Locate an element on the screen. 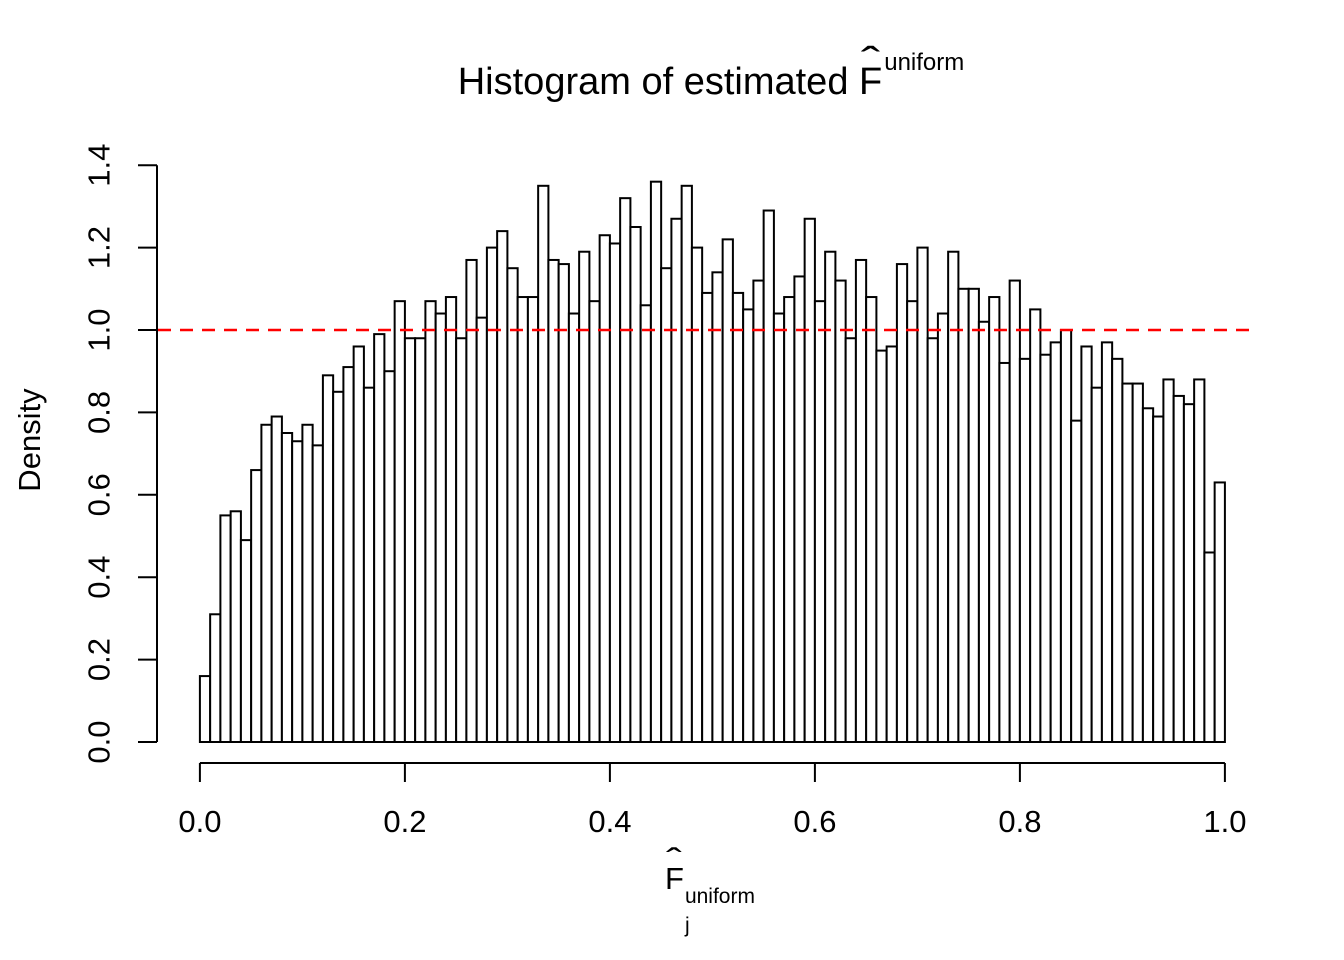 This screenshot has width=1344, height=960. y-tick-label: 1.2 is located at coordinates (99, 247).